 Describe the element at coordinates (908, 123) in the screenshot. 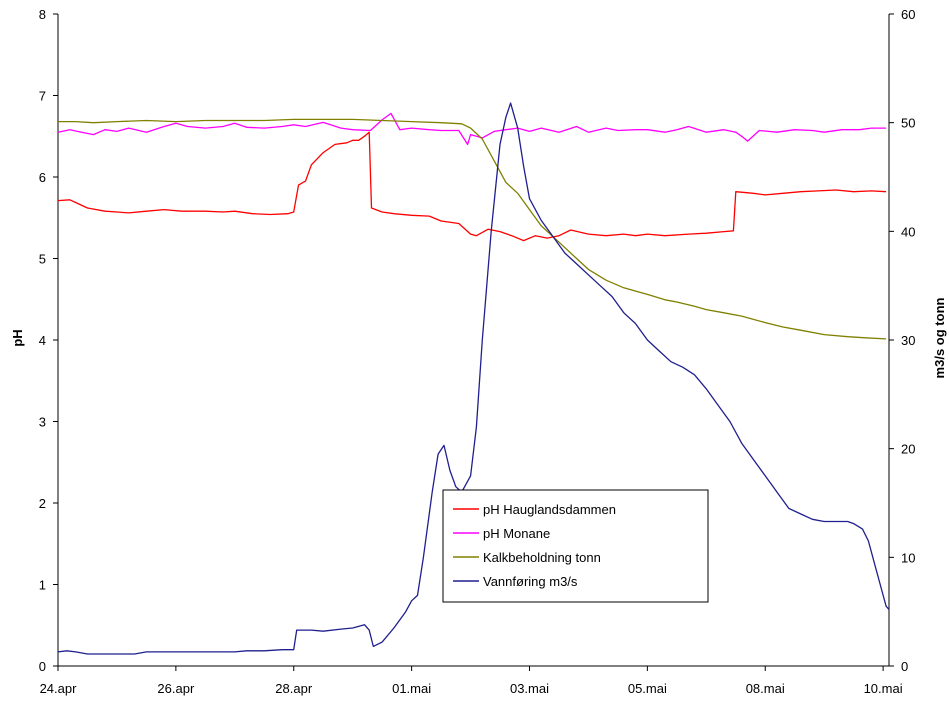

I see `y-tick-label-right: 50` at that location.